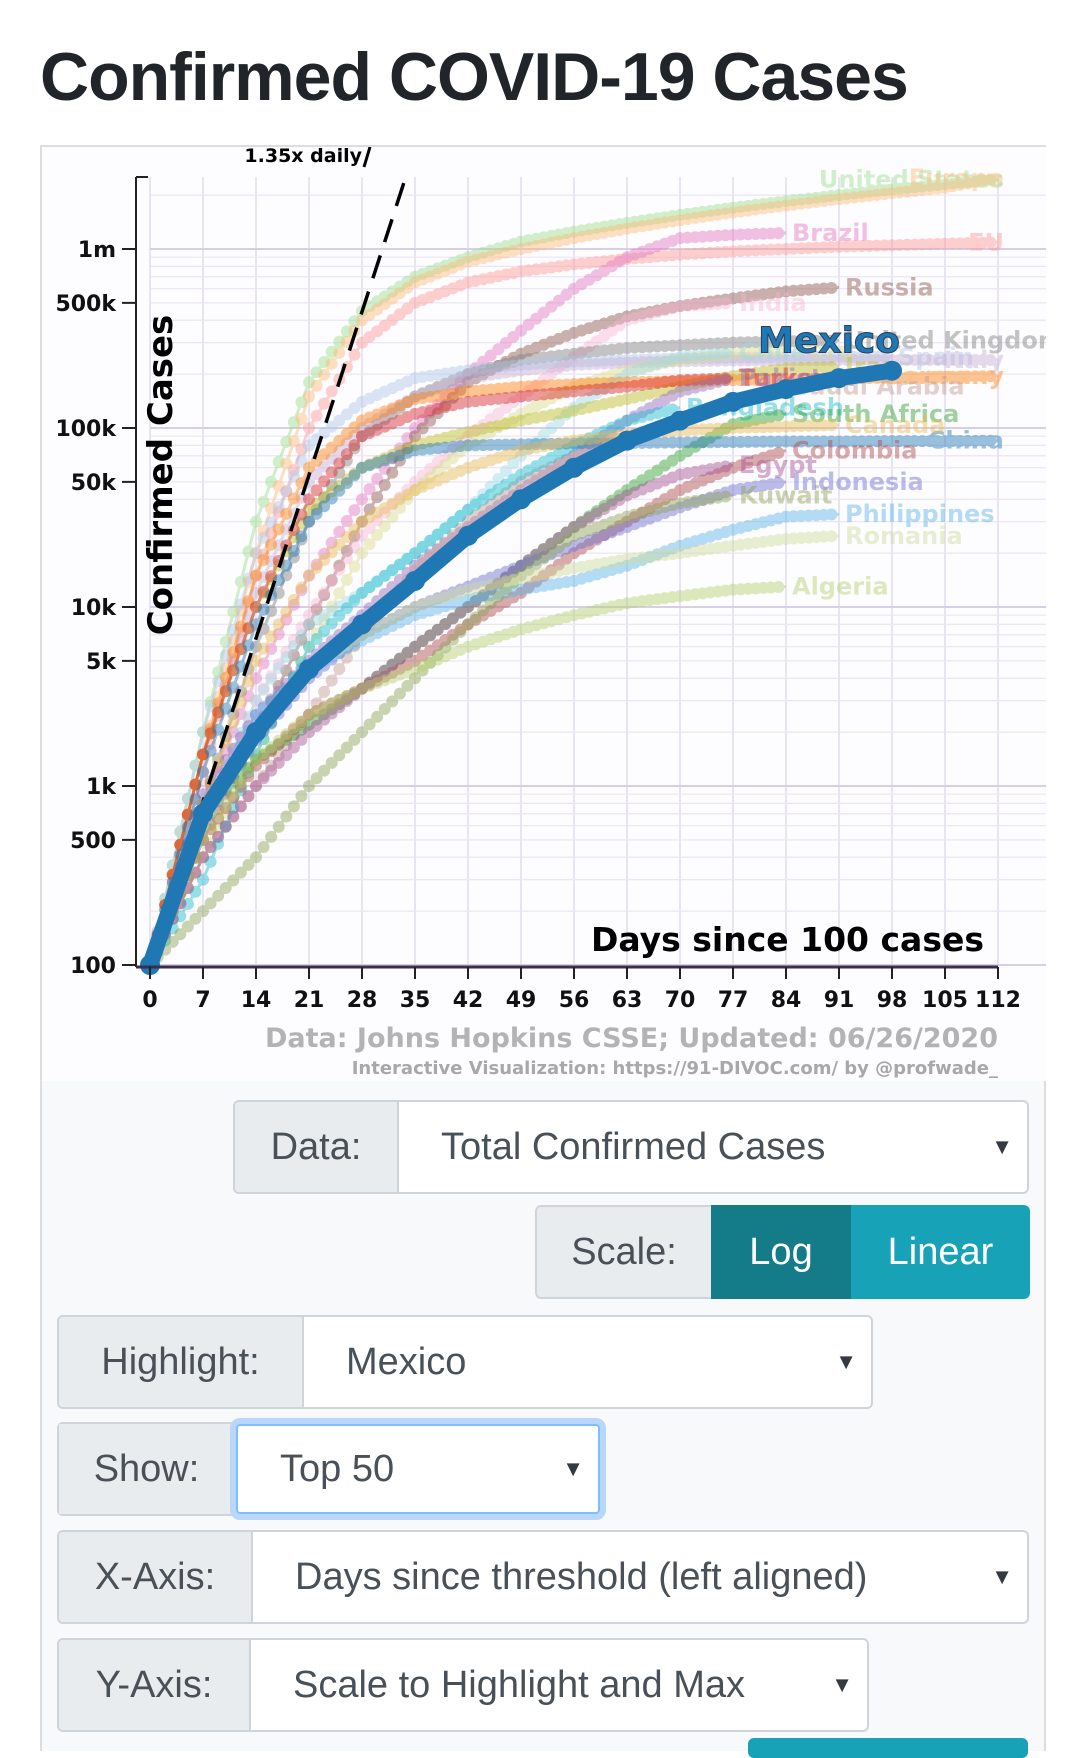 The height and width of the screenshot is (1758, 1080). What do you see at coordinates (587, 1362) in the screenshot?
I see `highlight-select: Mexico ▼` at bounding box center [587, 1362].